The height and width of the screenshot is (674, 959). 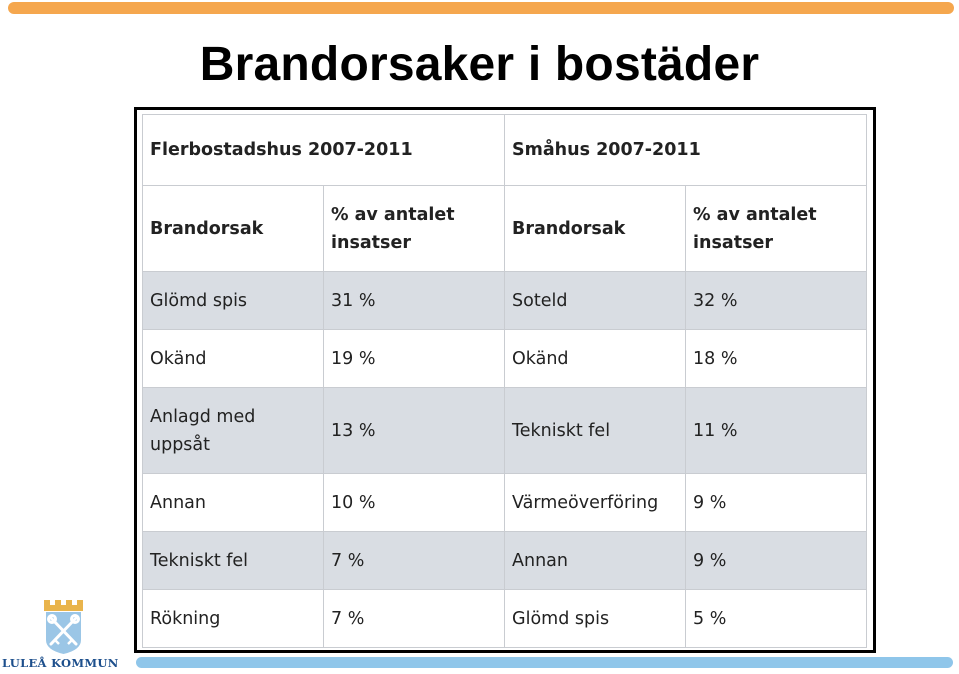 I want to click on table-cell: 10 %, so click(x=414, y=502).